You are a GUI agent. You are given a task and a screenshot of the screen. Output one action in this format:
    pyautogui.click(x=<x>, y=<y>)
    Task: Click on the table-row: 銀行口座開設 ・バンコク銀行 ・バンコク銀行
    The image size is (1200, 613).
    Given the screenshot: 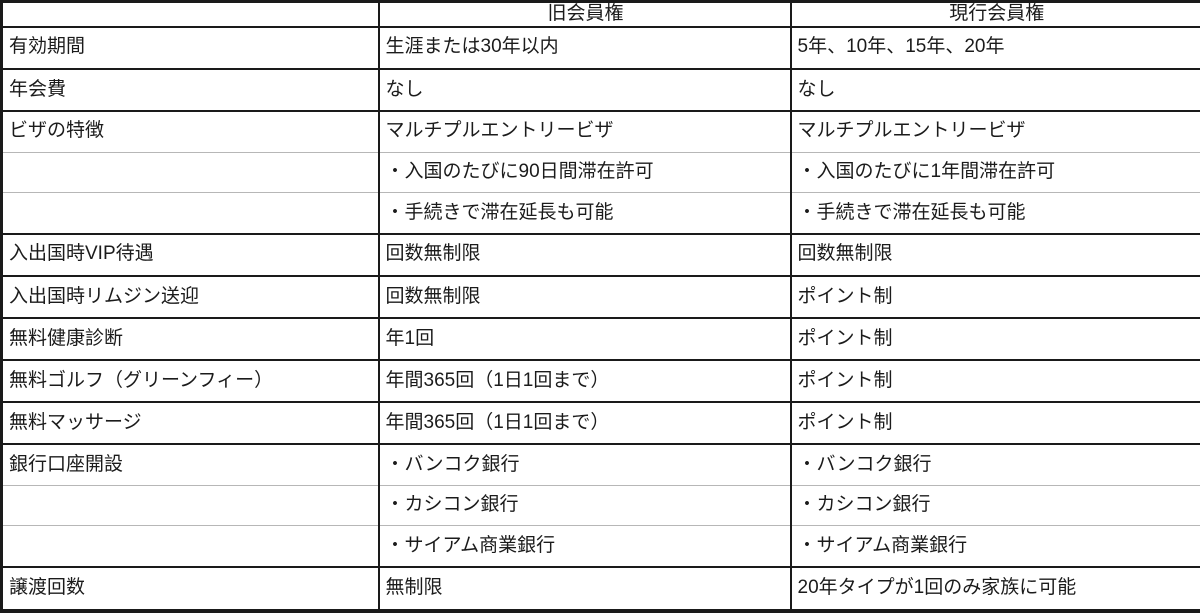 What is the action you would take?
    pyautogui.click(x=600, y=464)
    